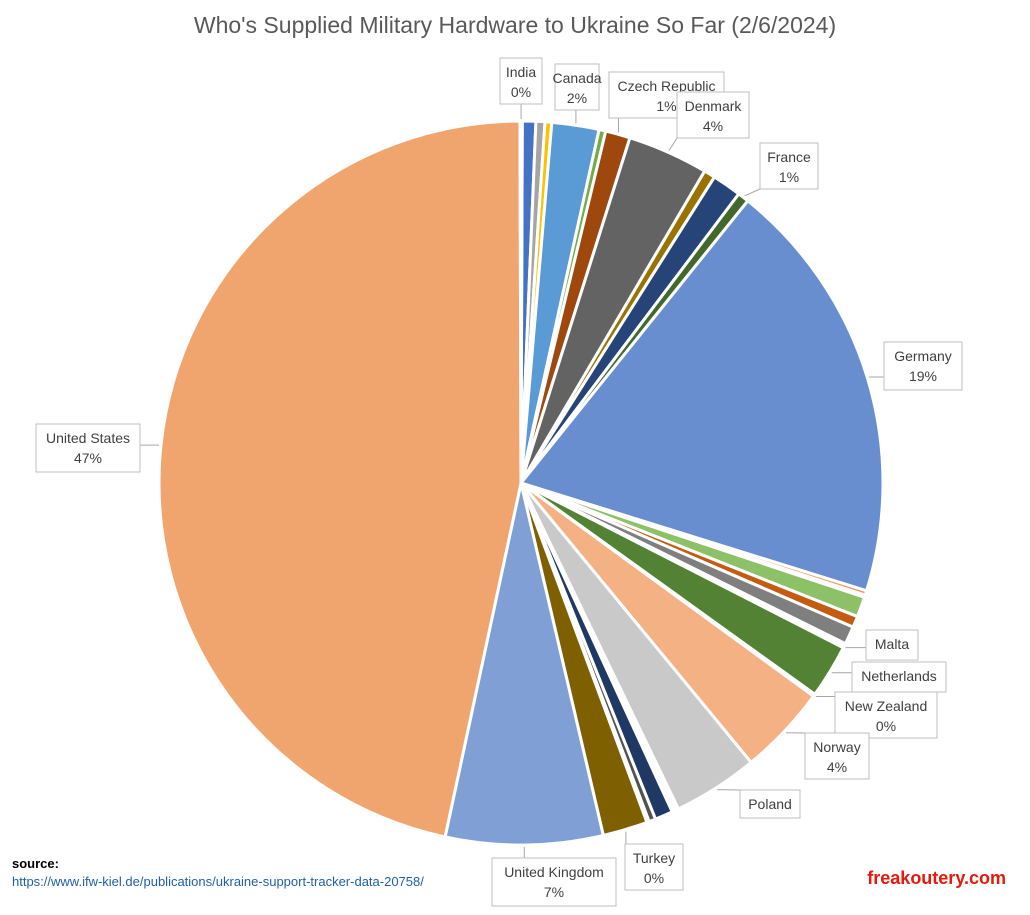 This screenshot has height=915, width=1030. Describe the element at coordinates (88, 448) in the screenshot. I see `data-label-united-states: United States 47%` at that location.